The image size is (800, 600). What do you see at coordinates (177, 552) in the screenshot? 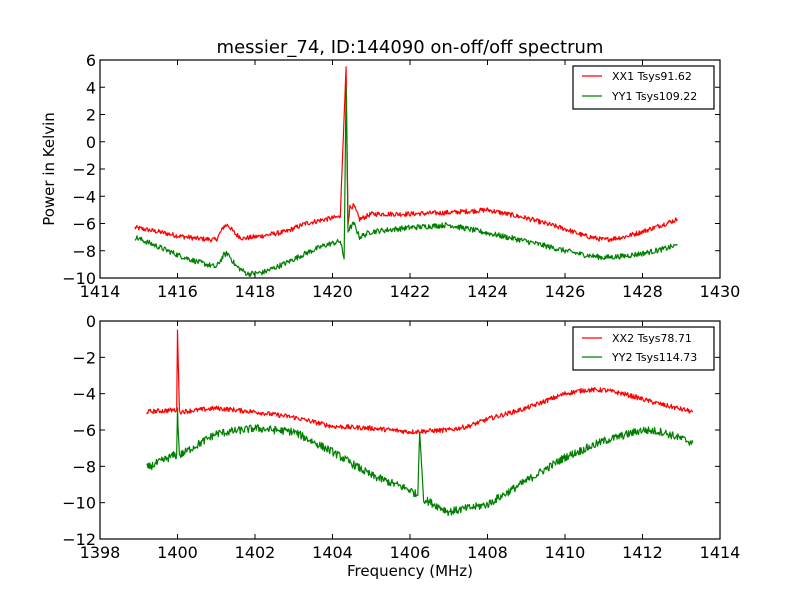
I see `bottom-x-tick-label: 1400` at bounding box center [177, 552].